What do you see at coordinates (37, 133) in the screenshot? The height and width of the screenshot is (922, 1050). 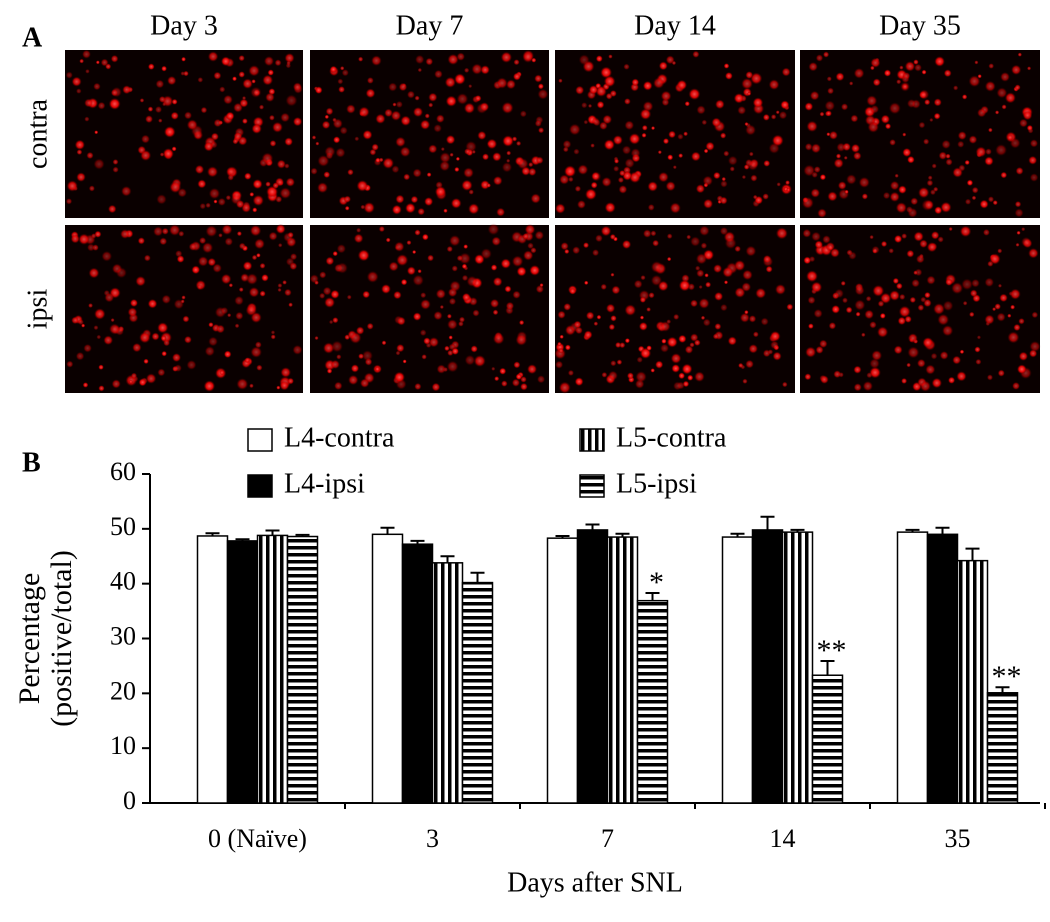 I see `row-label: contra` at bounding box center [37, 133].